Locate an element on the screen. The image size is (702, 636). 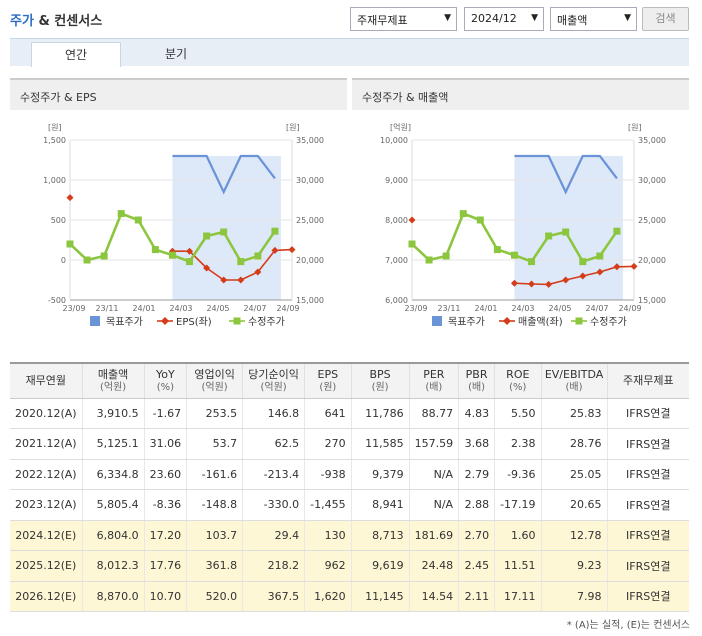
column-header: YoY (%) is located at coordinates (166, 381).